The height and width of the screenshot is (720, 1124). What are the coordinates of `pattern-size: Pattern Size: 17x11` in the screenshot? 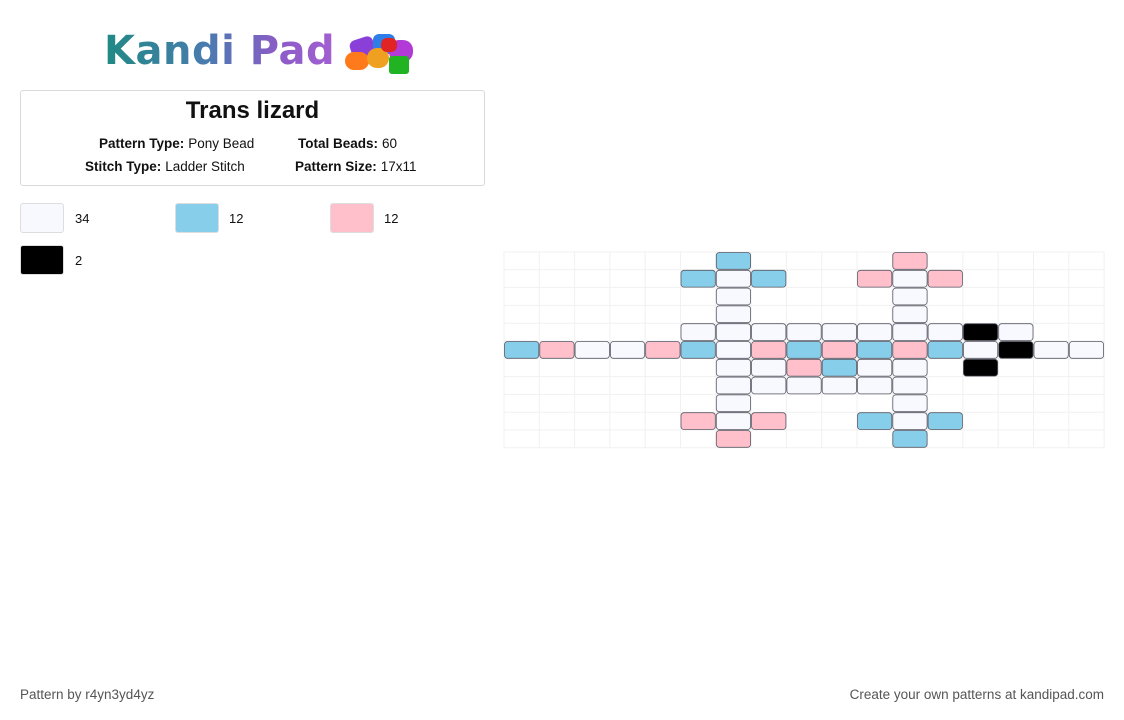 It's located at (356, 166).